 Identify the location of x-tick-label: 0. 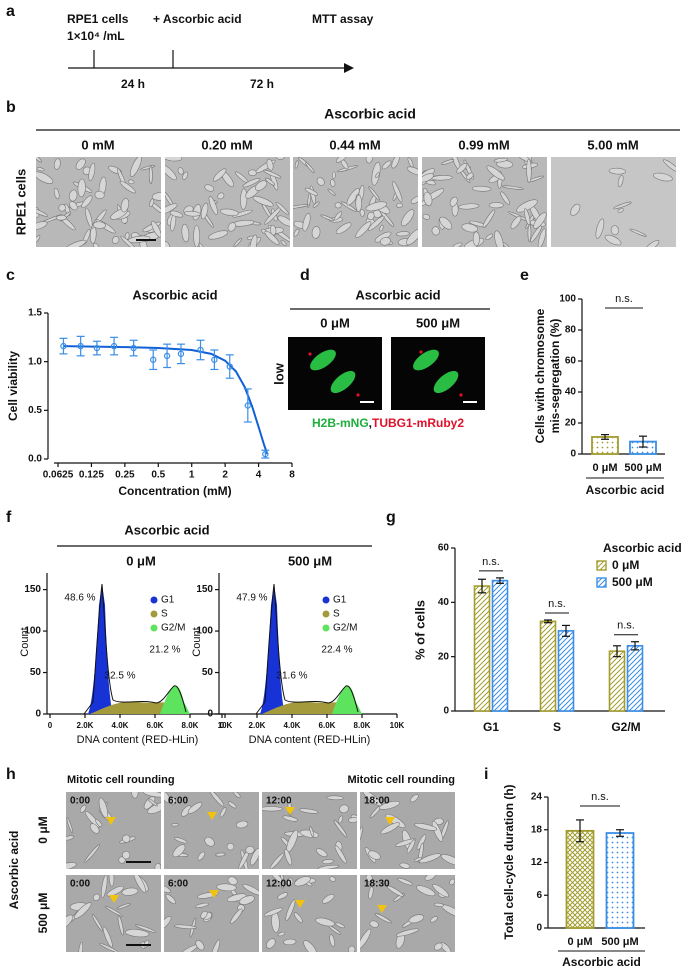
(50, 725).